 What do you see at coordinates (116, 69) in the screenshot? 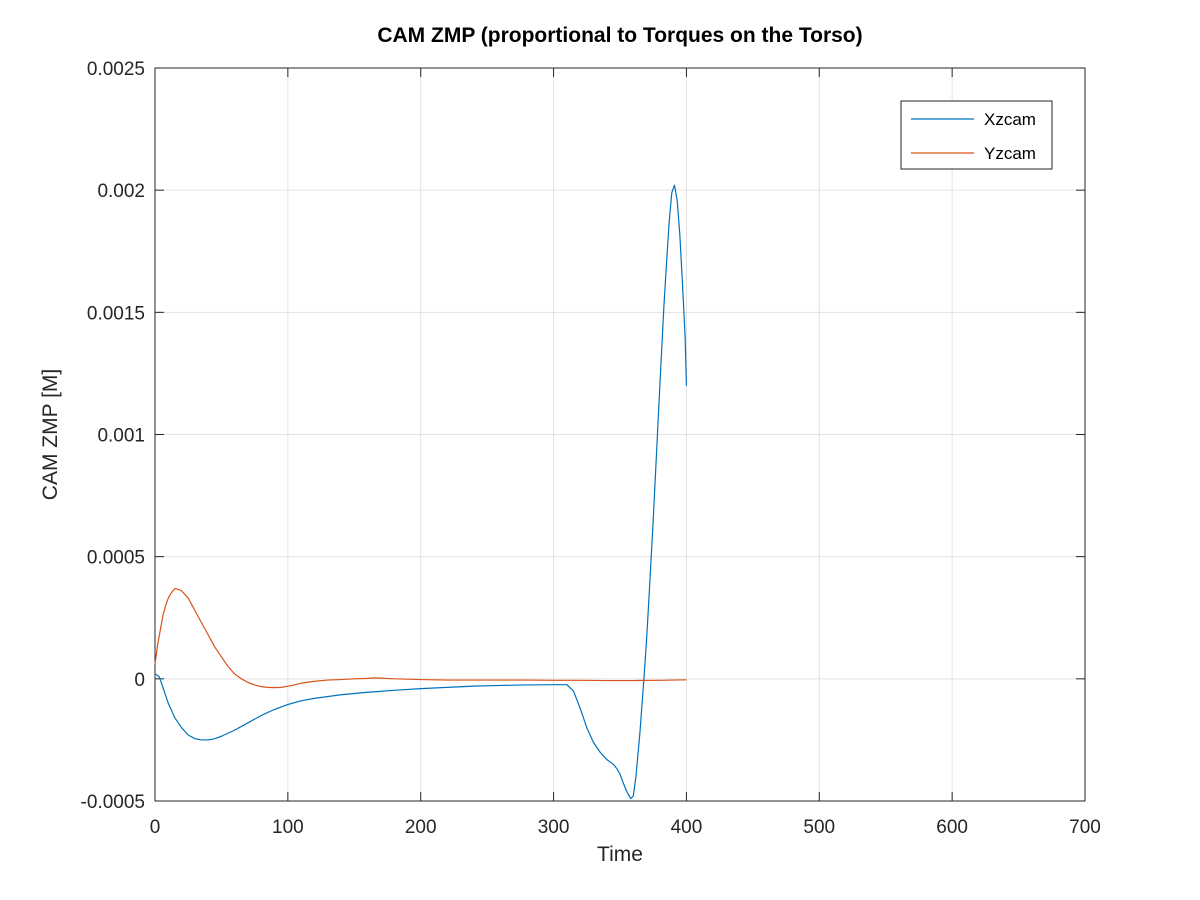
I see `y-tick-label: 0.0025` at bounding box center [116, 69].